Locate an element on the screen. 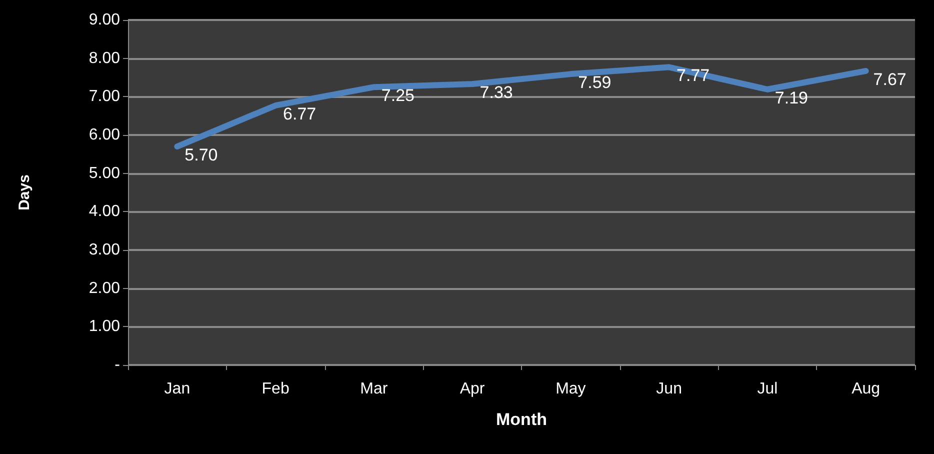 This screenshot has height=454, width=934. x-tick-label: Apr is located at coordinates (473, 389).